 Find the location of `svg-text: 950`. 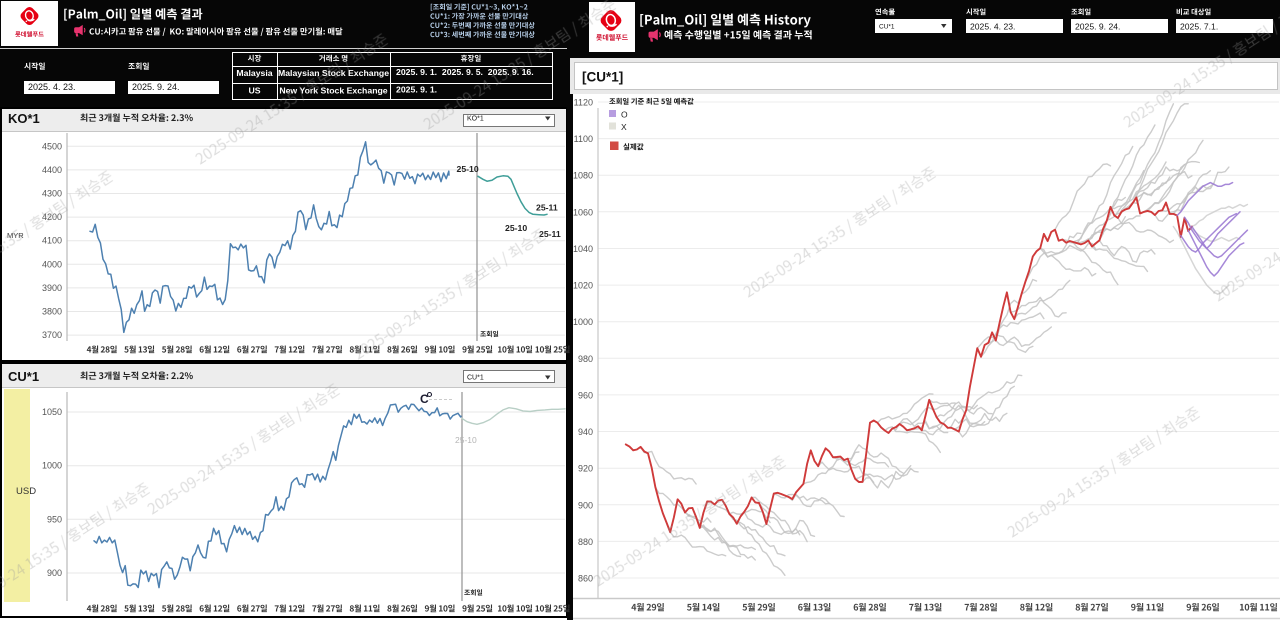

svg-text: 950 is located at coordinates (54, 519).